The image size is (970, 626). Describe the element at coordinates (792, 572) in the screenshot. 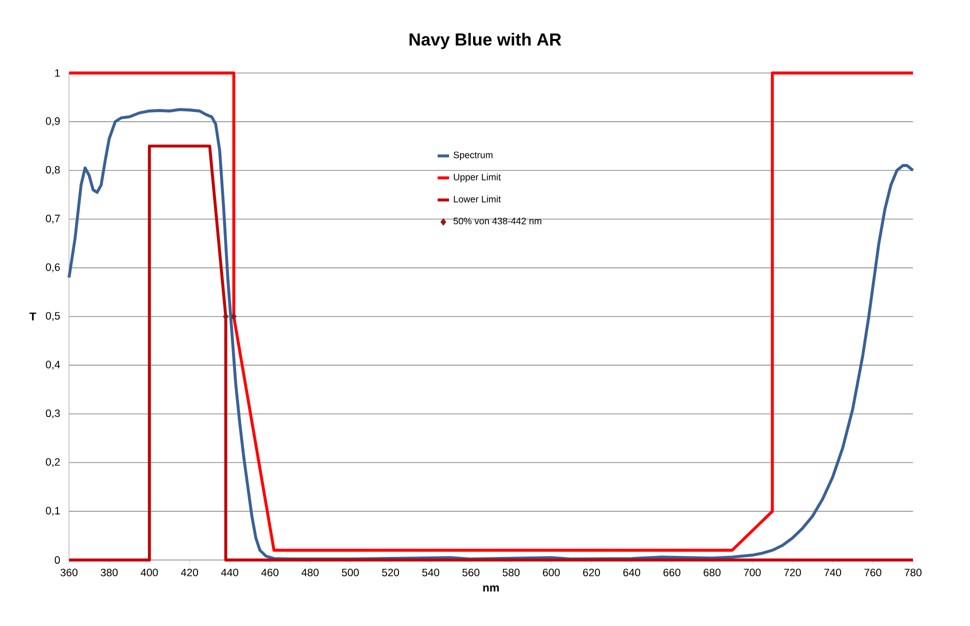

I see `x-tick-label: 720` at that location.